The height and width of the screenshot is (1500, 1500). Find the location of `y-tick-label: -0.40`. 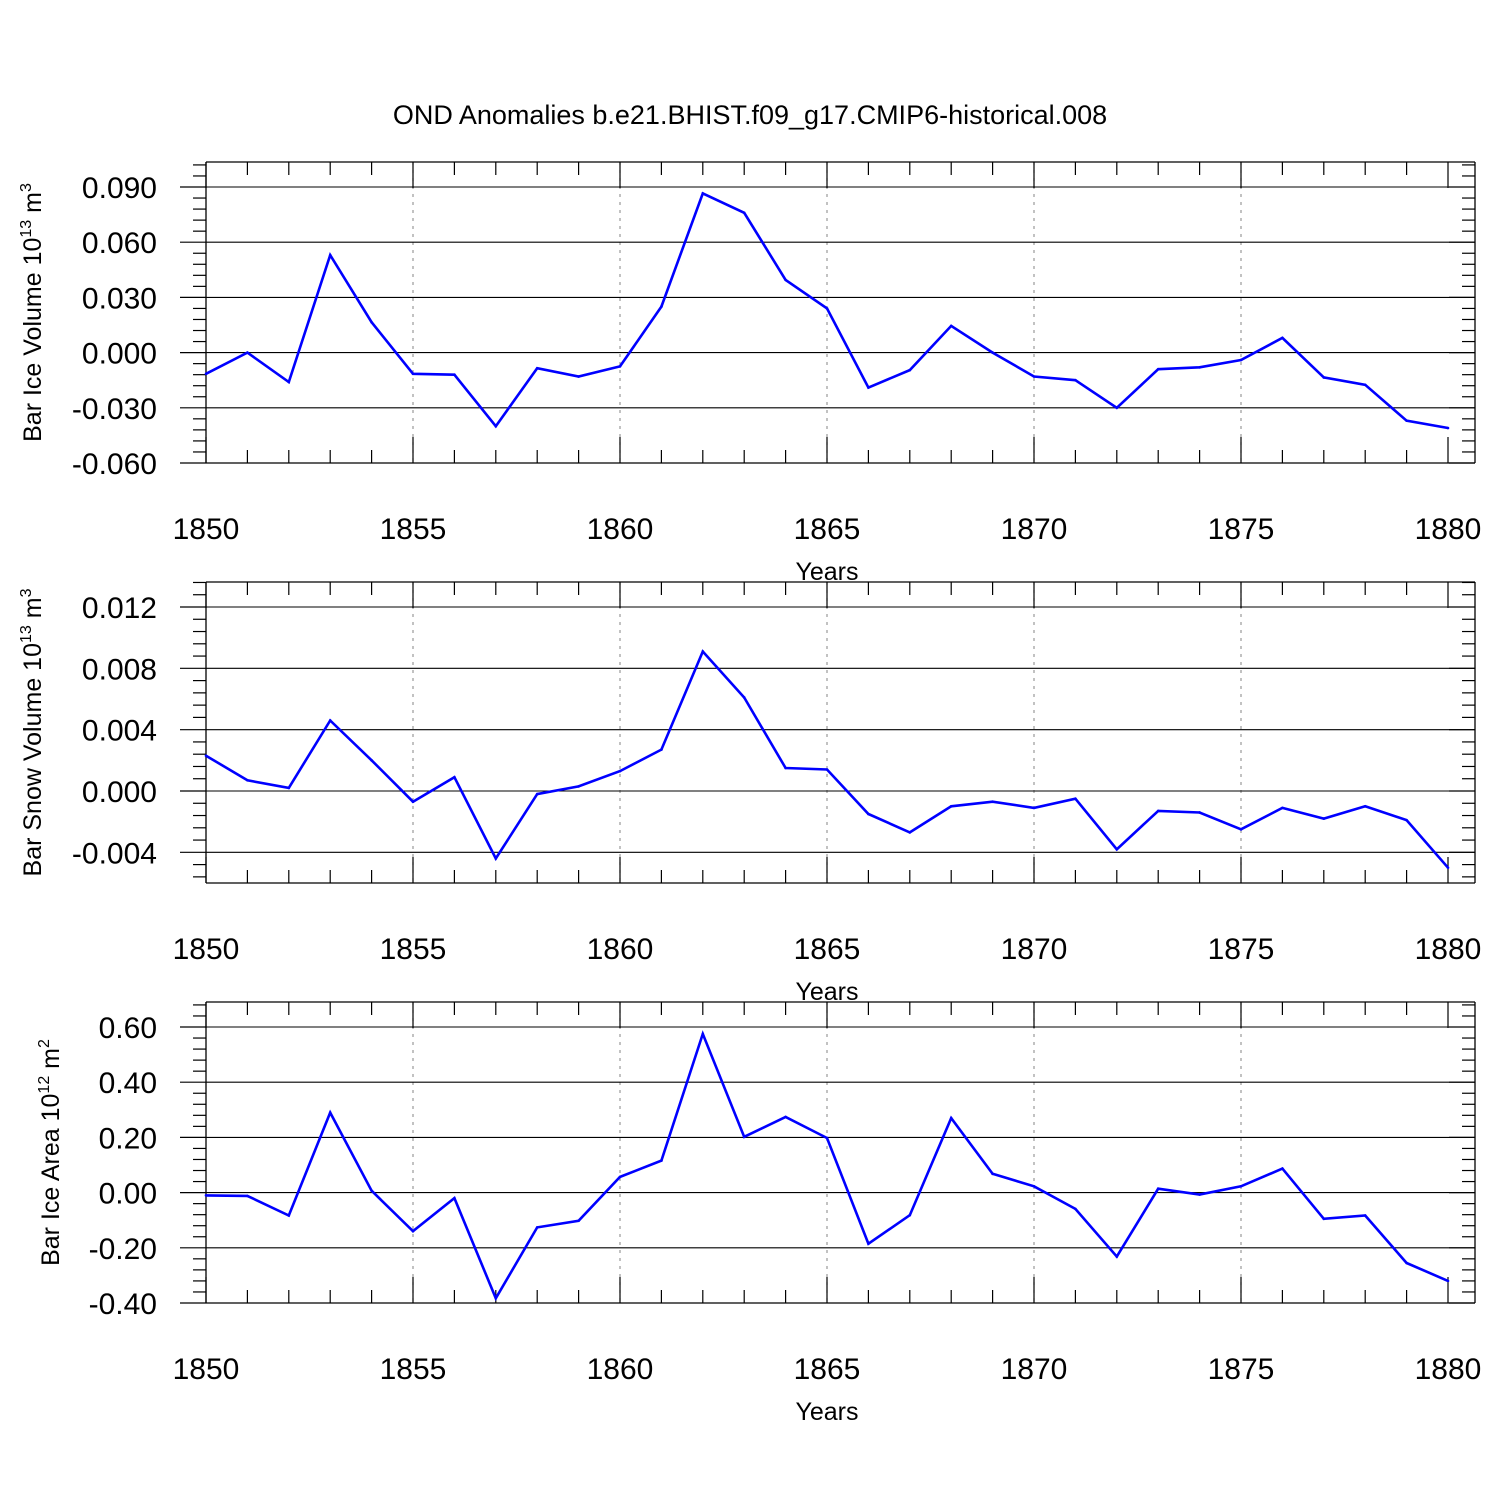

y-tick-label: -0.40 is located at coordinates (123, 1304).